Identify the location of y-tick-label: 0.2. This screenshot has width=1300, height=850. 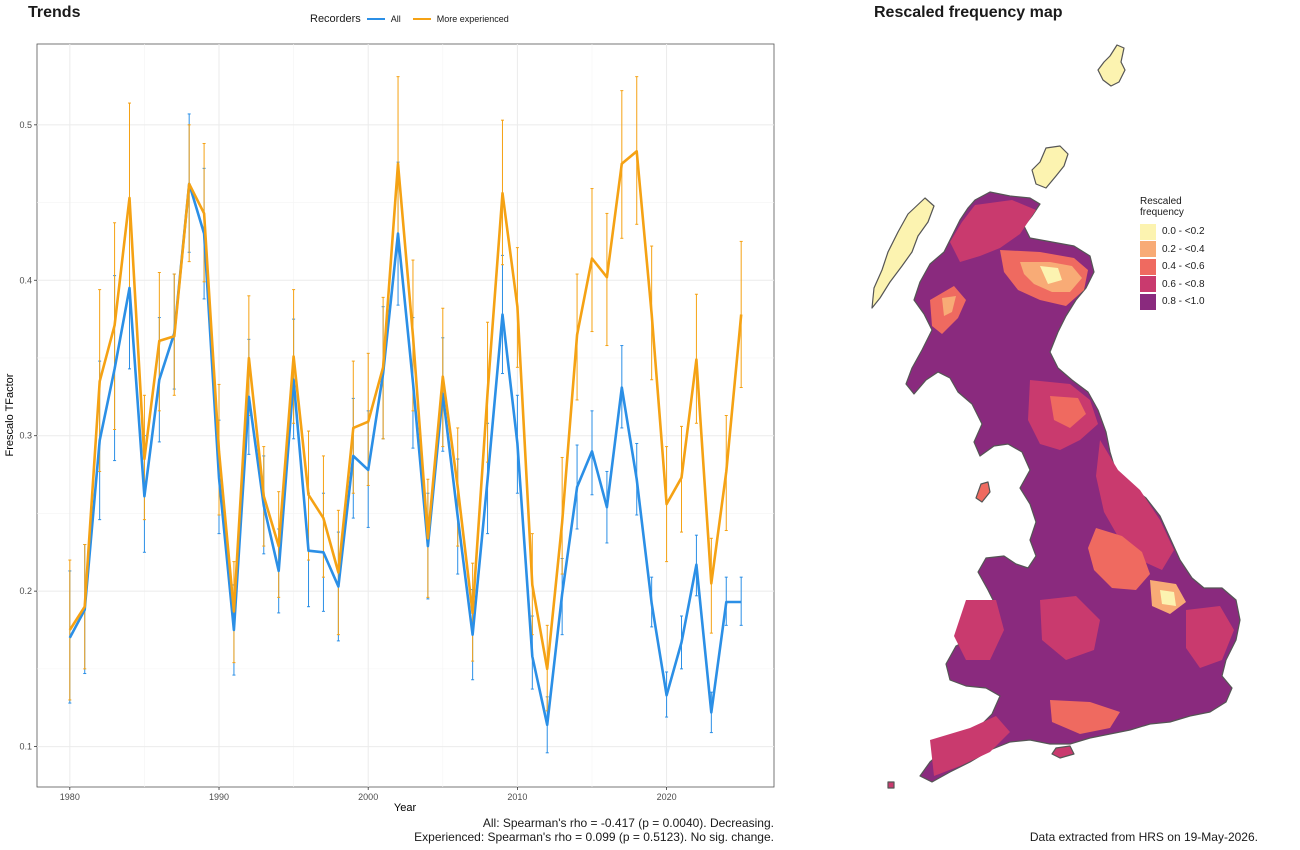
(25, 591).